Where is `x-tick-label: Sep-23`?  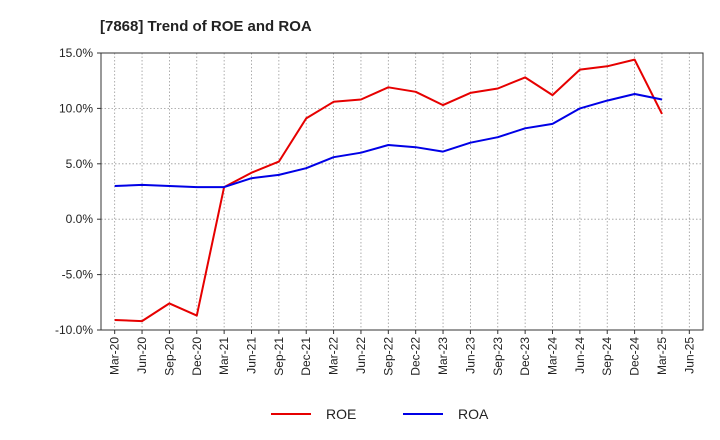
x-tick-label: Sep-23 is located at coordinates (498, 356).